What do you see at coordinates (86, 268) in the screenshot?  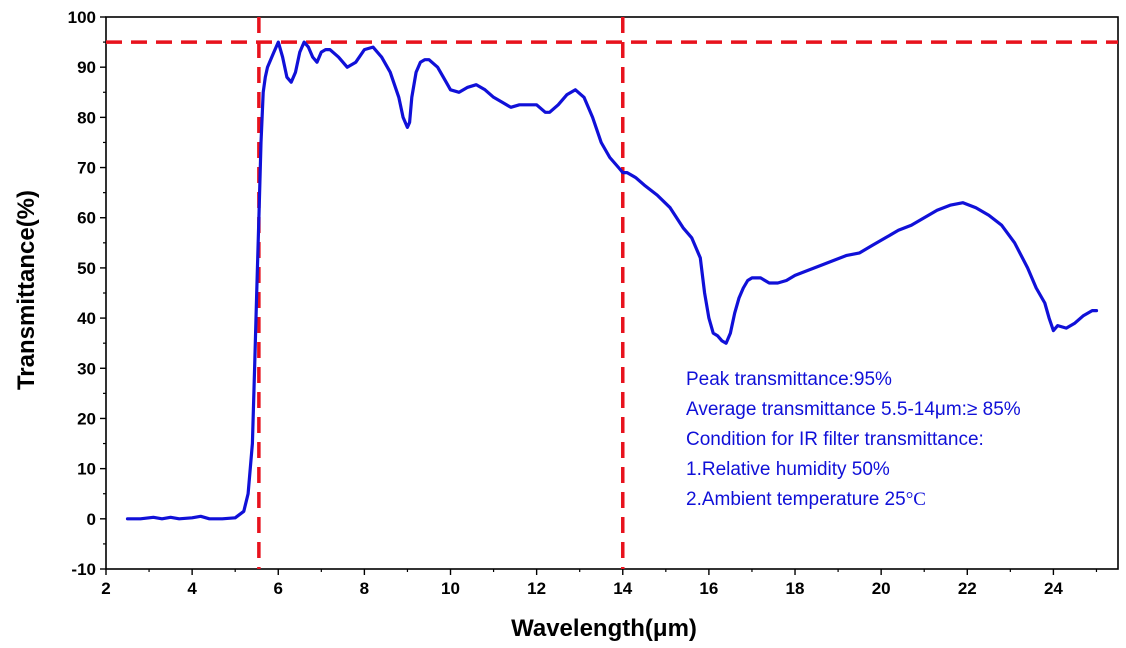 I see `y-tick-label: 50` at bounding box center [86, 268].